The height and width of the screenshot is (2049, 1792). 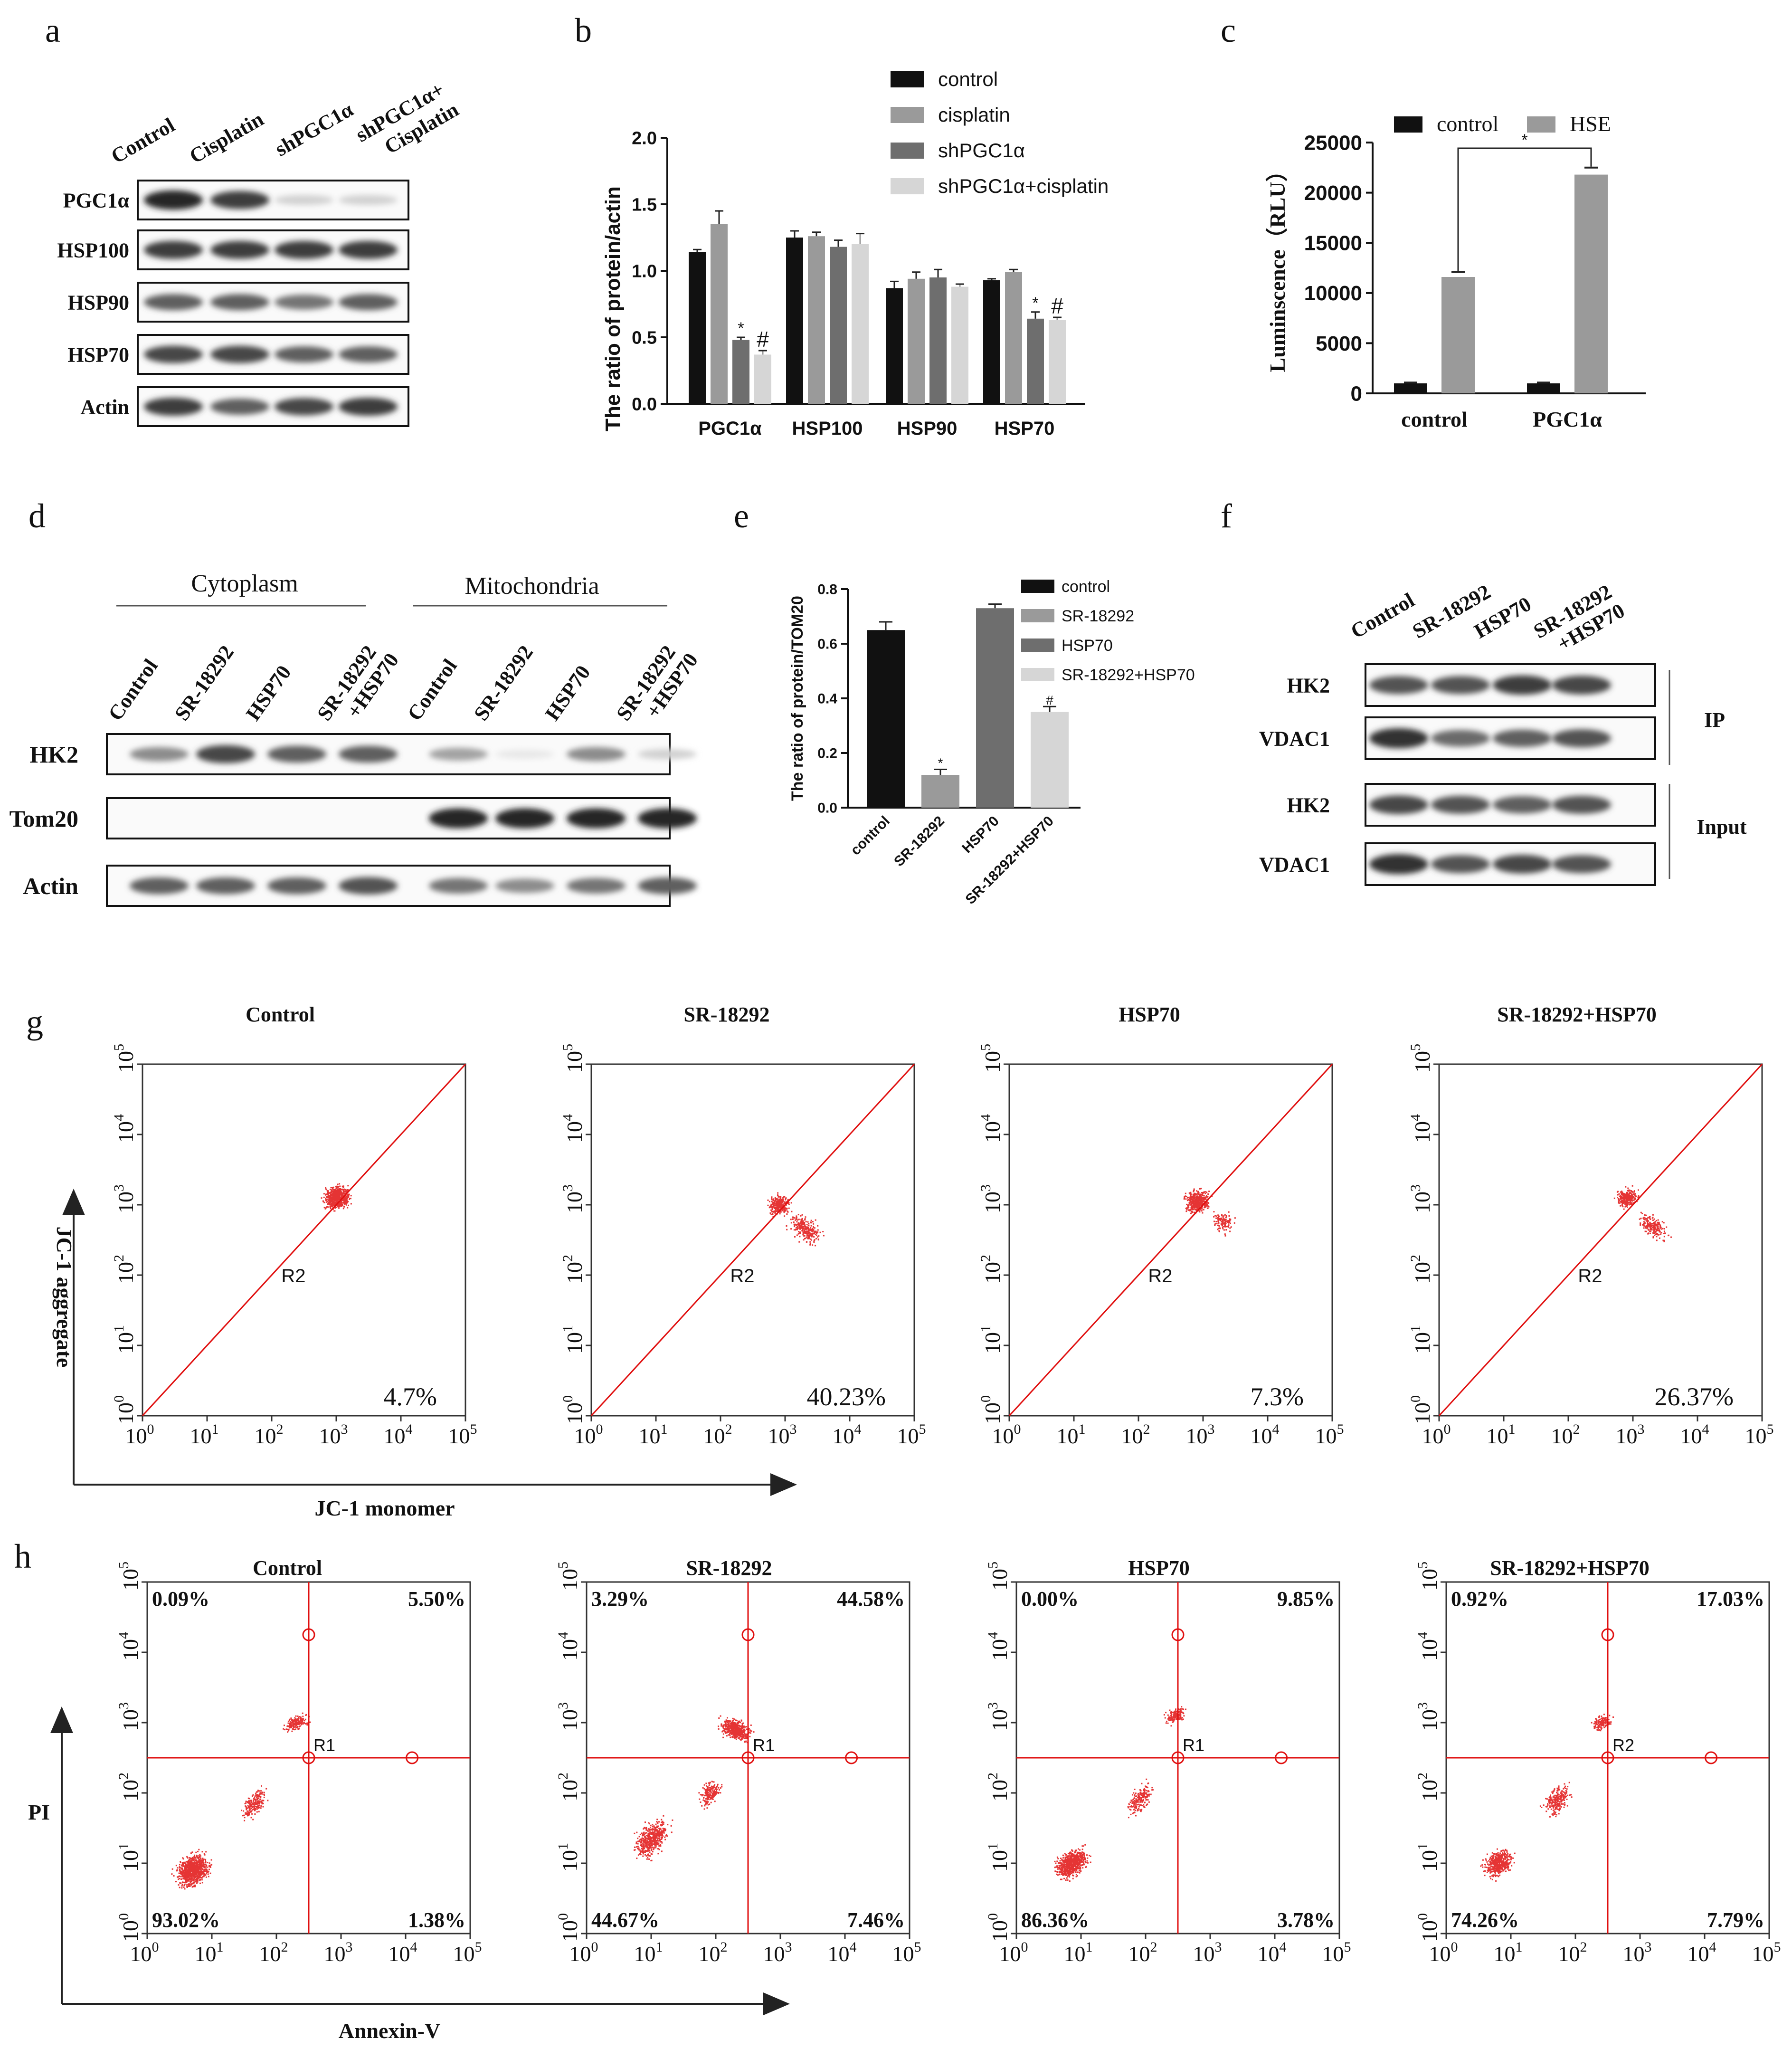 What do you see at coordinates (93, 250) in the screenshot?
I see `a-row-label: HSP100` at bounding box center [93, 250].